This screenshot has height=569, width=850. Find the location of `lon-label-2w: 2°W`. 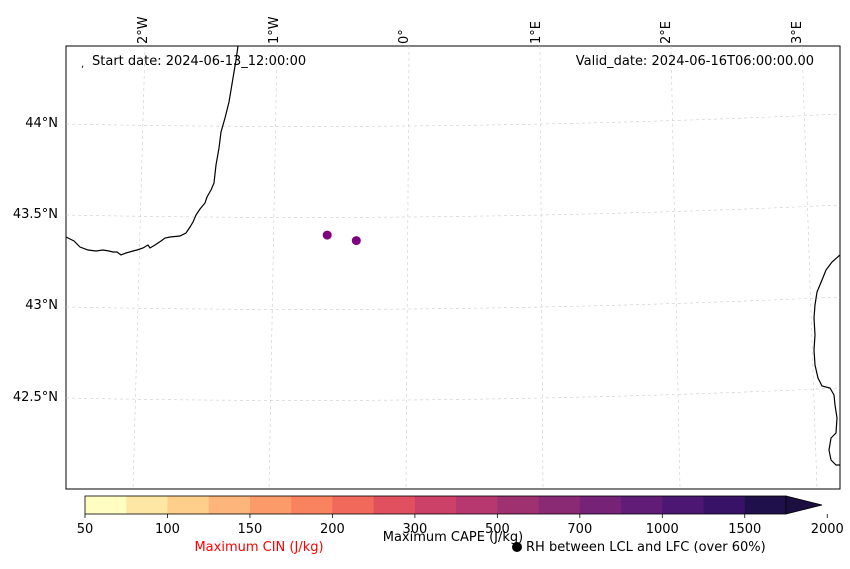

lon-label-2w: 2°W is located at coordinates (143, 30).